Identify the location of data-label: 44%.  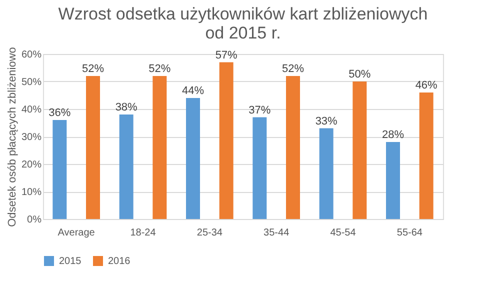
(193, 91).